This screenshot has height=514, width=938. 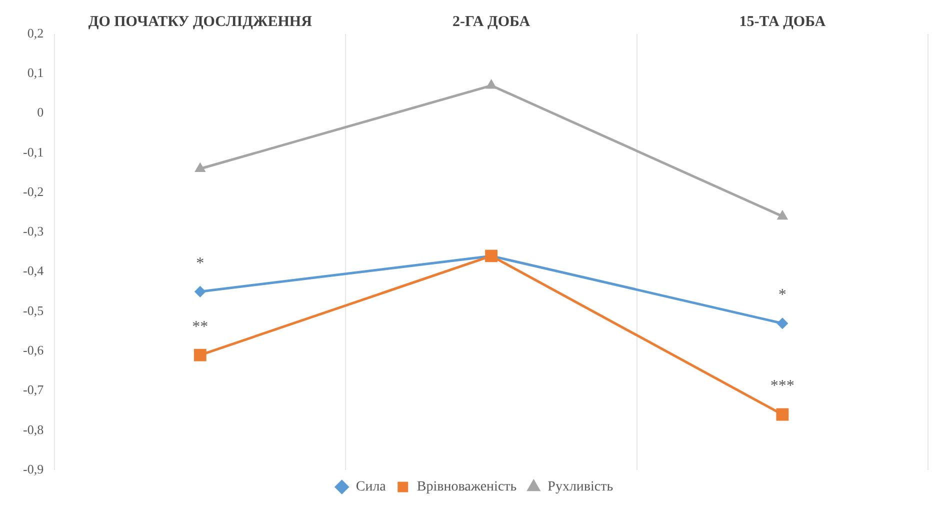 I want to click on x-tick-label: 2-ГА ДОБА, so click(x=491, y=22).